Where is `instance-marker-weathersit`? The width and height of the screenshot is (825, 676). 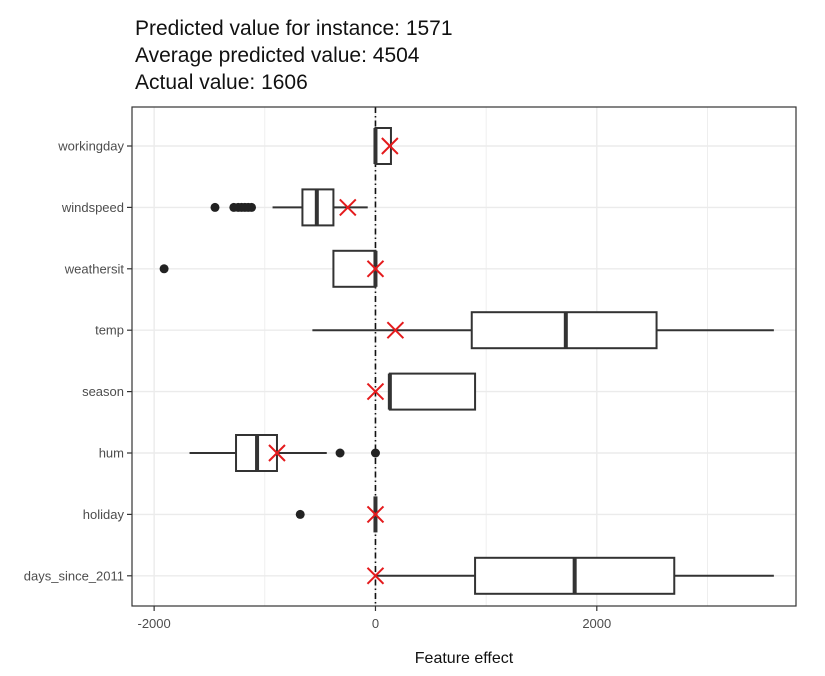
instance-marker-weathersit is located at coordinates (375, 269).